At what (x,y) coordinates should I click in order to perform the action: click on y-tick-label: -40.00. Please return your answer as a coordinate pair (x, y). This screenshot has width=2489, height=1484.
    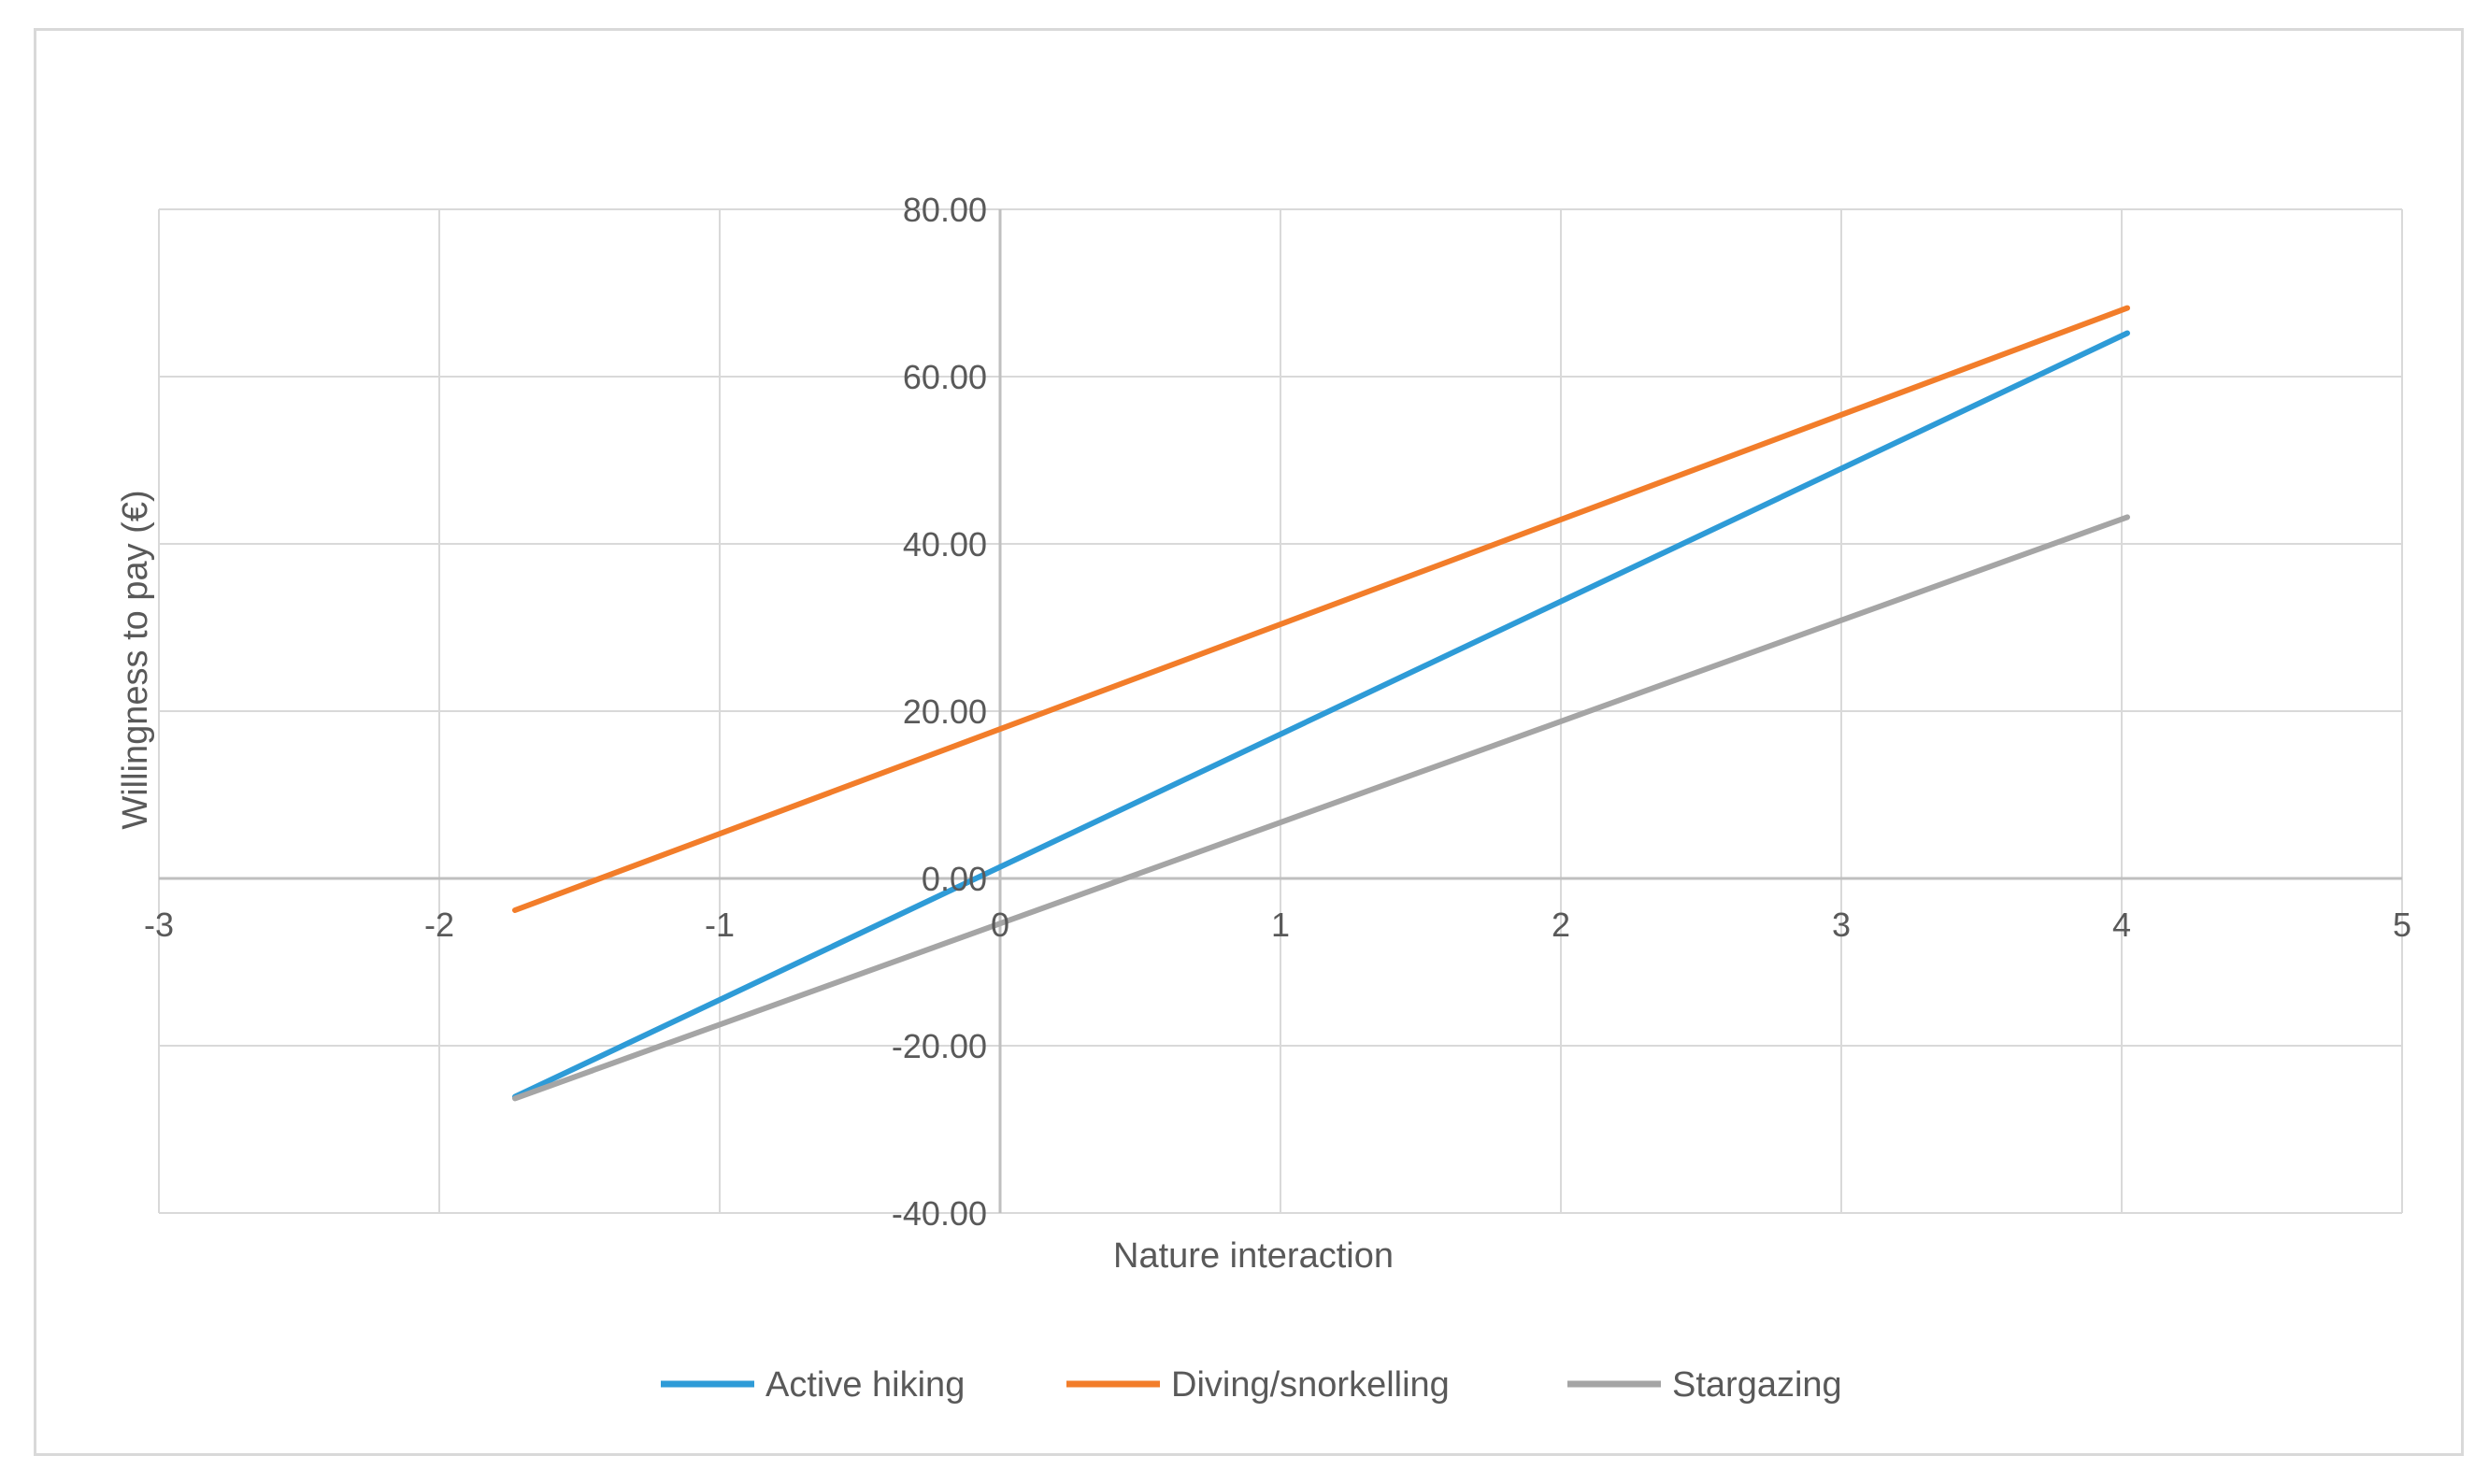
    Looking at the image, I should click on (940, 1213).